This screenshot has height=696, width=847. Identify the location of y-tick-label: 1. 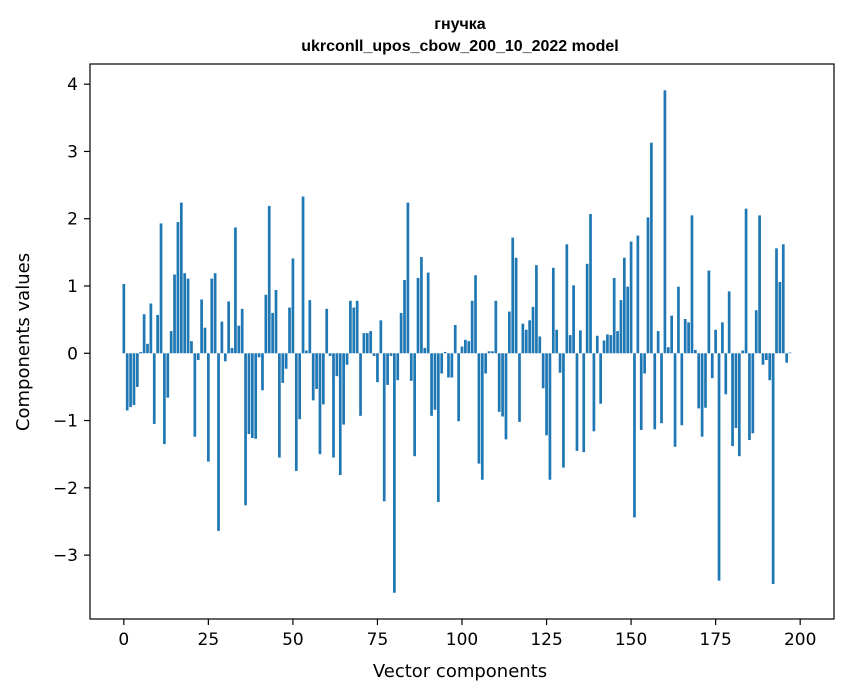
(72, 287).